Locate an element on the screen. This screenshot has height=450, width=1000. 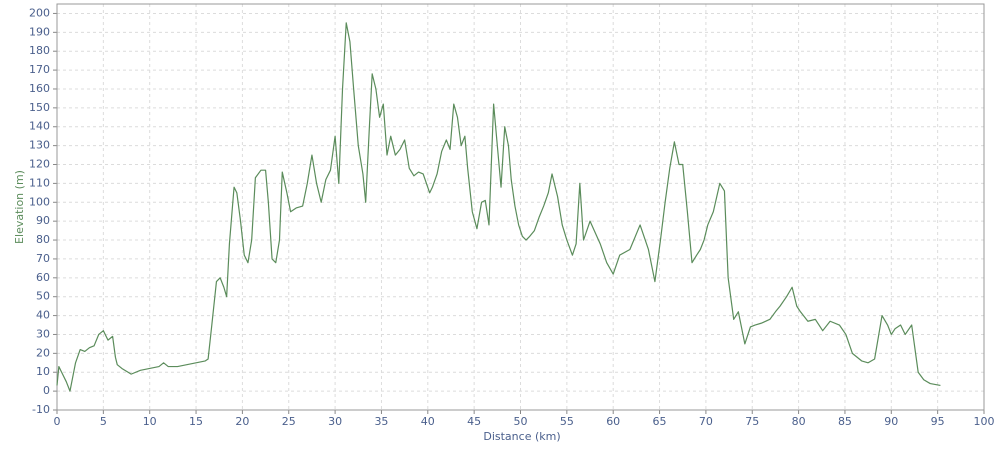
y-tick-label: 160 is located at coordinates (39, 88).